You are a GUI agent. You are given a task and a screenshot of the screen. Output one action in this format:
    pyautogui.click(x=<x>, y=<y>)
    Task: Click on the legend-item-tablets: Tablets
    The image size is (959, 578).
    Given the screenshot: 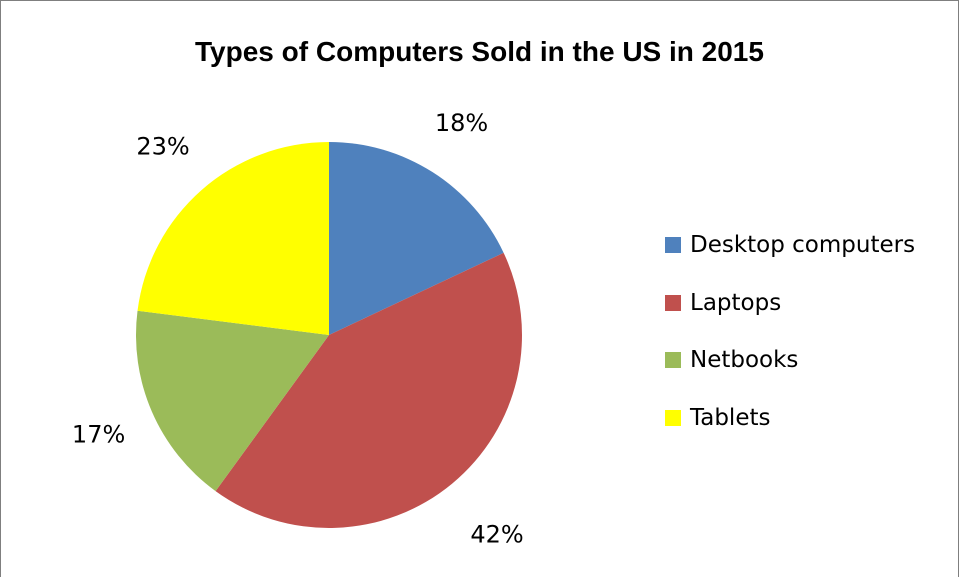 What is the action you would take?
    pyautogui.click(x=790, y=418)
    